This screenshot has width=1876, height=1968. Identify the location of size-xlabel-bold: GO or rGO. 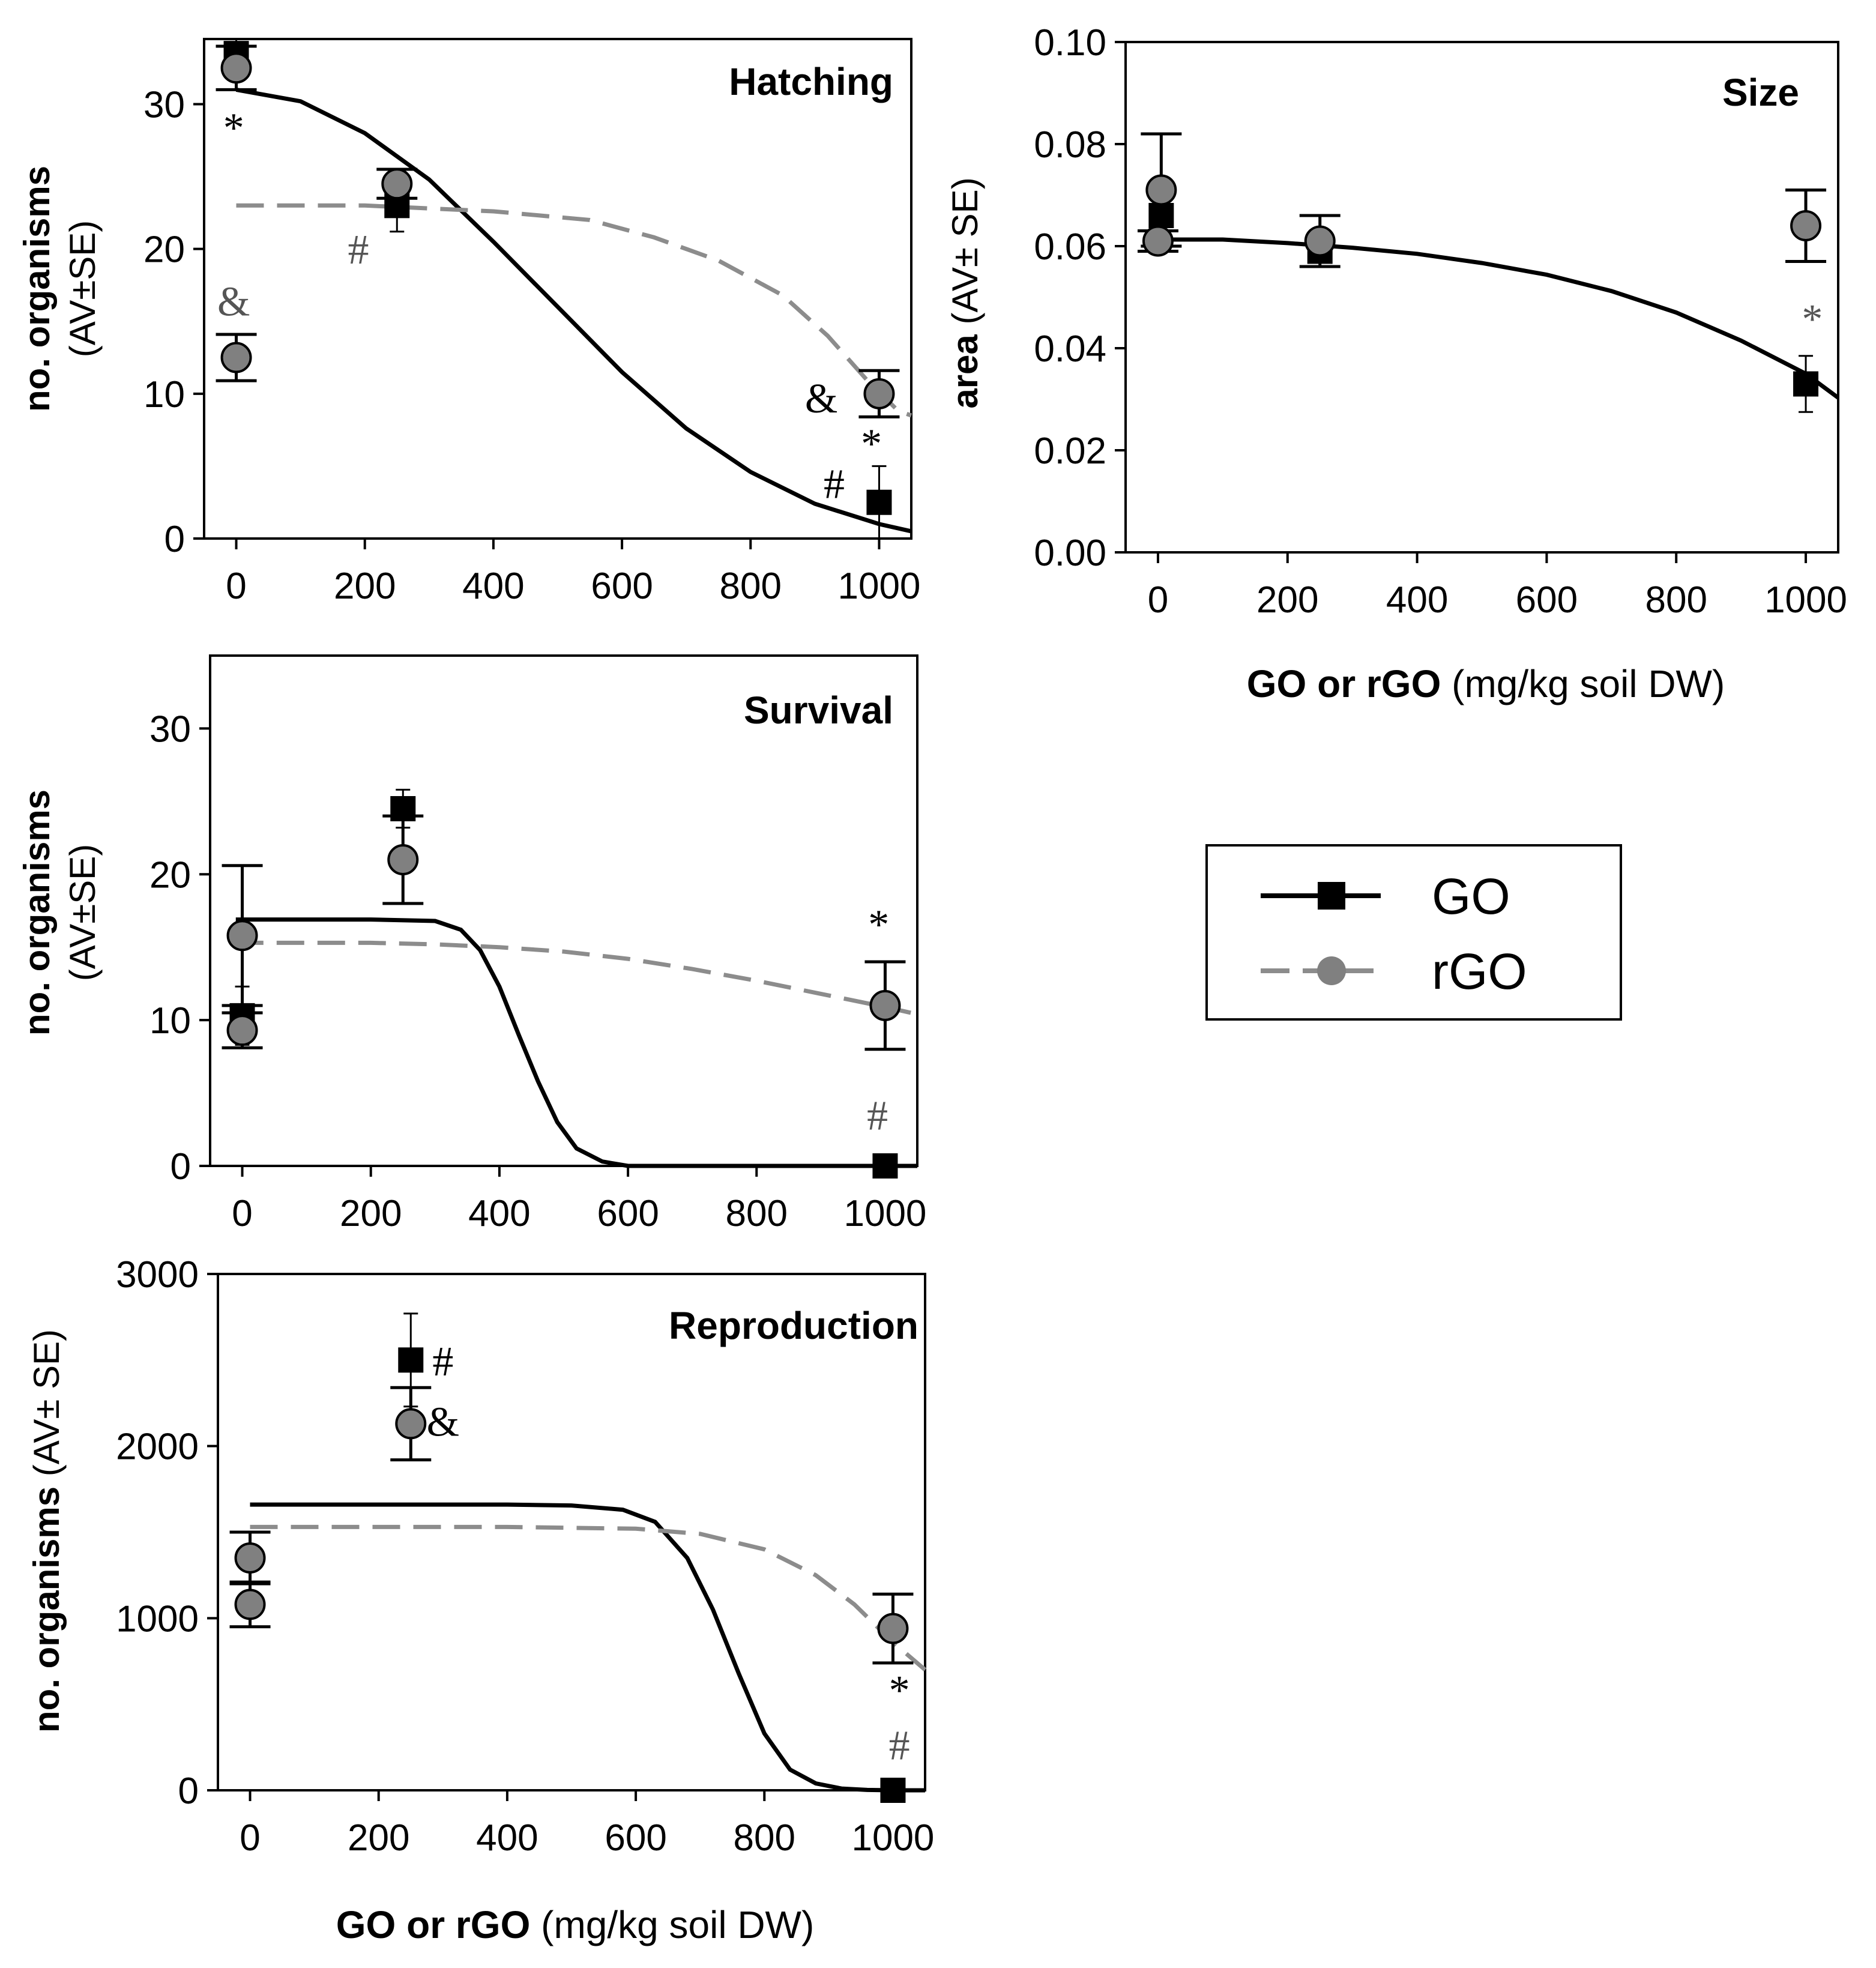
(1344, 683).